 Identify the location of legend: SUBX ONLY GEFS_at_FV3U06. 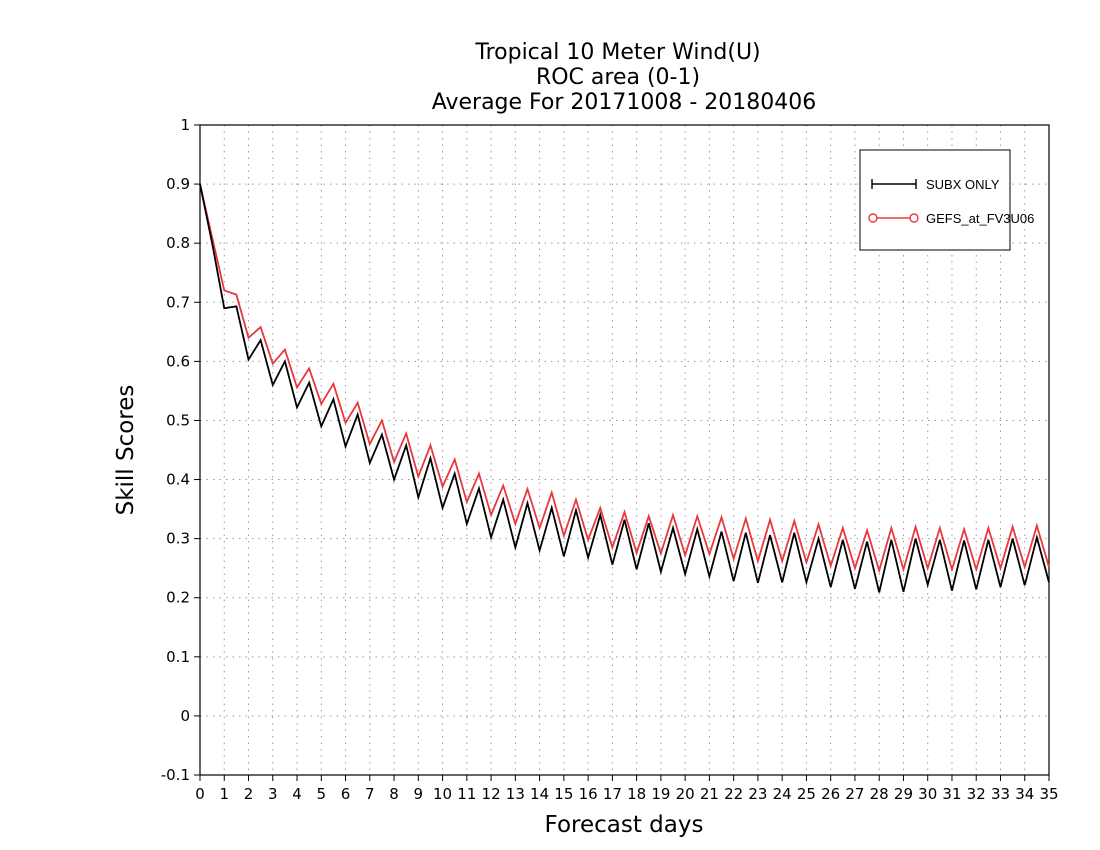
(946, 200).